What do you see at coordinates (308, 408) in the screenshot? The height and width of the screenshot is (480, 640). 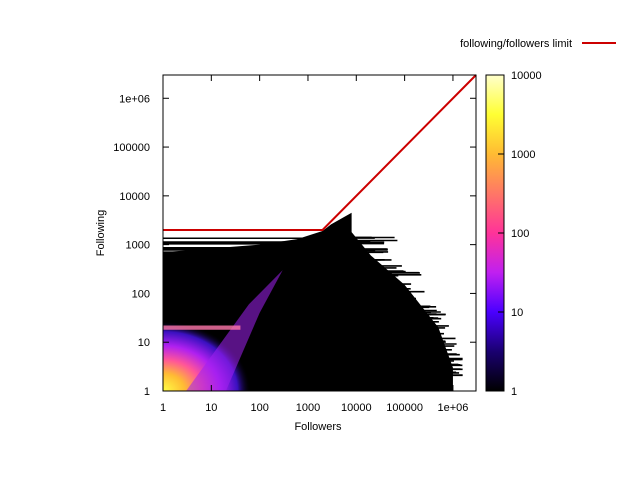 I see `x-tick-label: 1000` at bounding box center [308, 408].